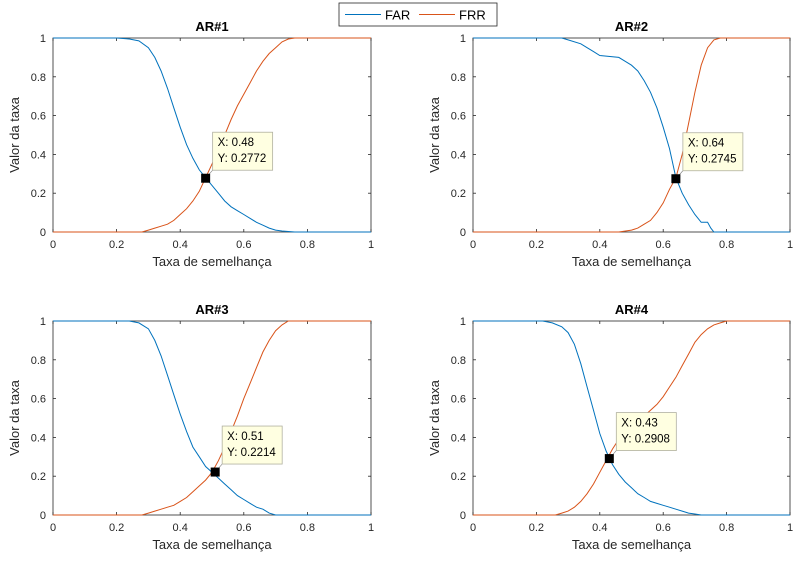 The height and width of the screenshot is (566, 804). What do you see at coordinates (242, 159) in the screenshot?
I see `datatip-y-text: Y: 0.2772` at bounding box center [242, 159].